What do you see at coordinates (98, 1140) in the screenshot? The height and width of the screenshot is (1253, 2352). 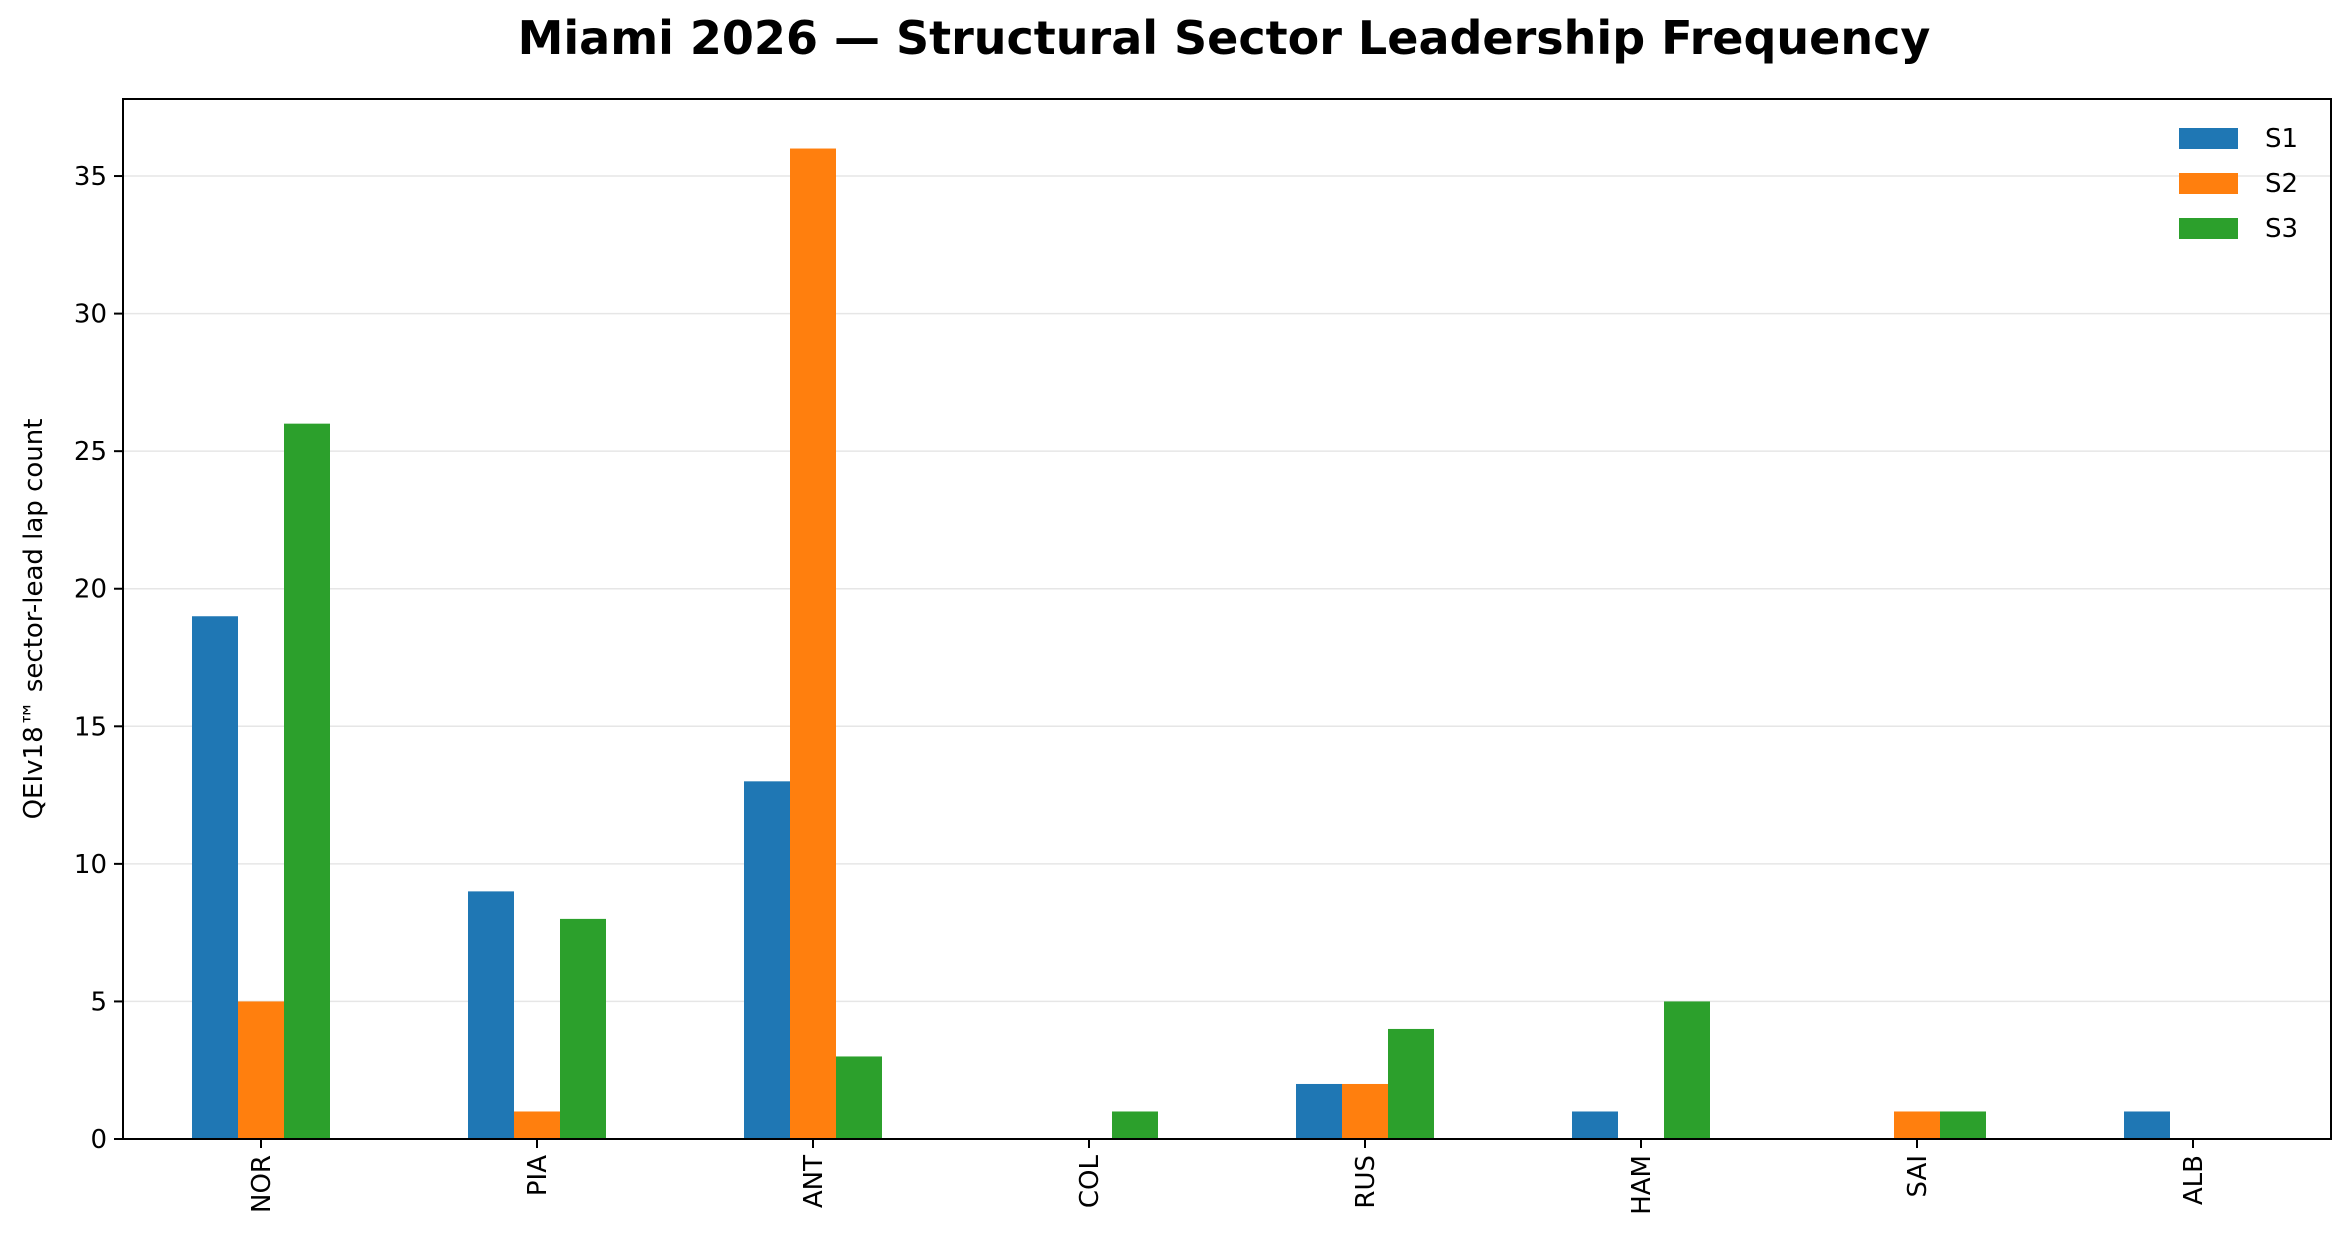 I see `y-tick-label: 0` at bounding box center [98, 1140].